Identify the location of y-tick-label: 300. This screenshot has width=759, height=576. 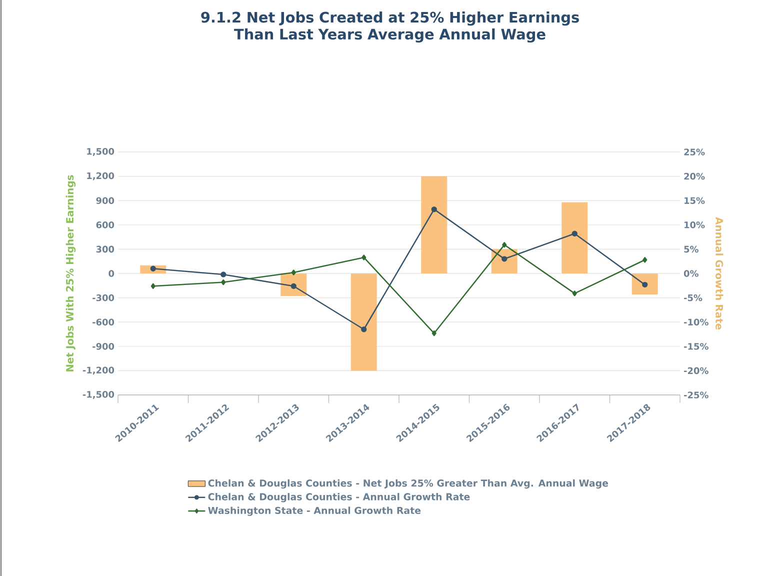
(105, 249).